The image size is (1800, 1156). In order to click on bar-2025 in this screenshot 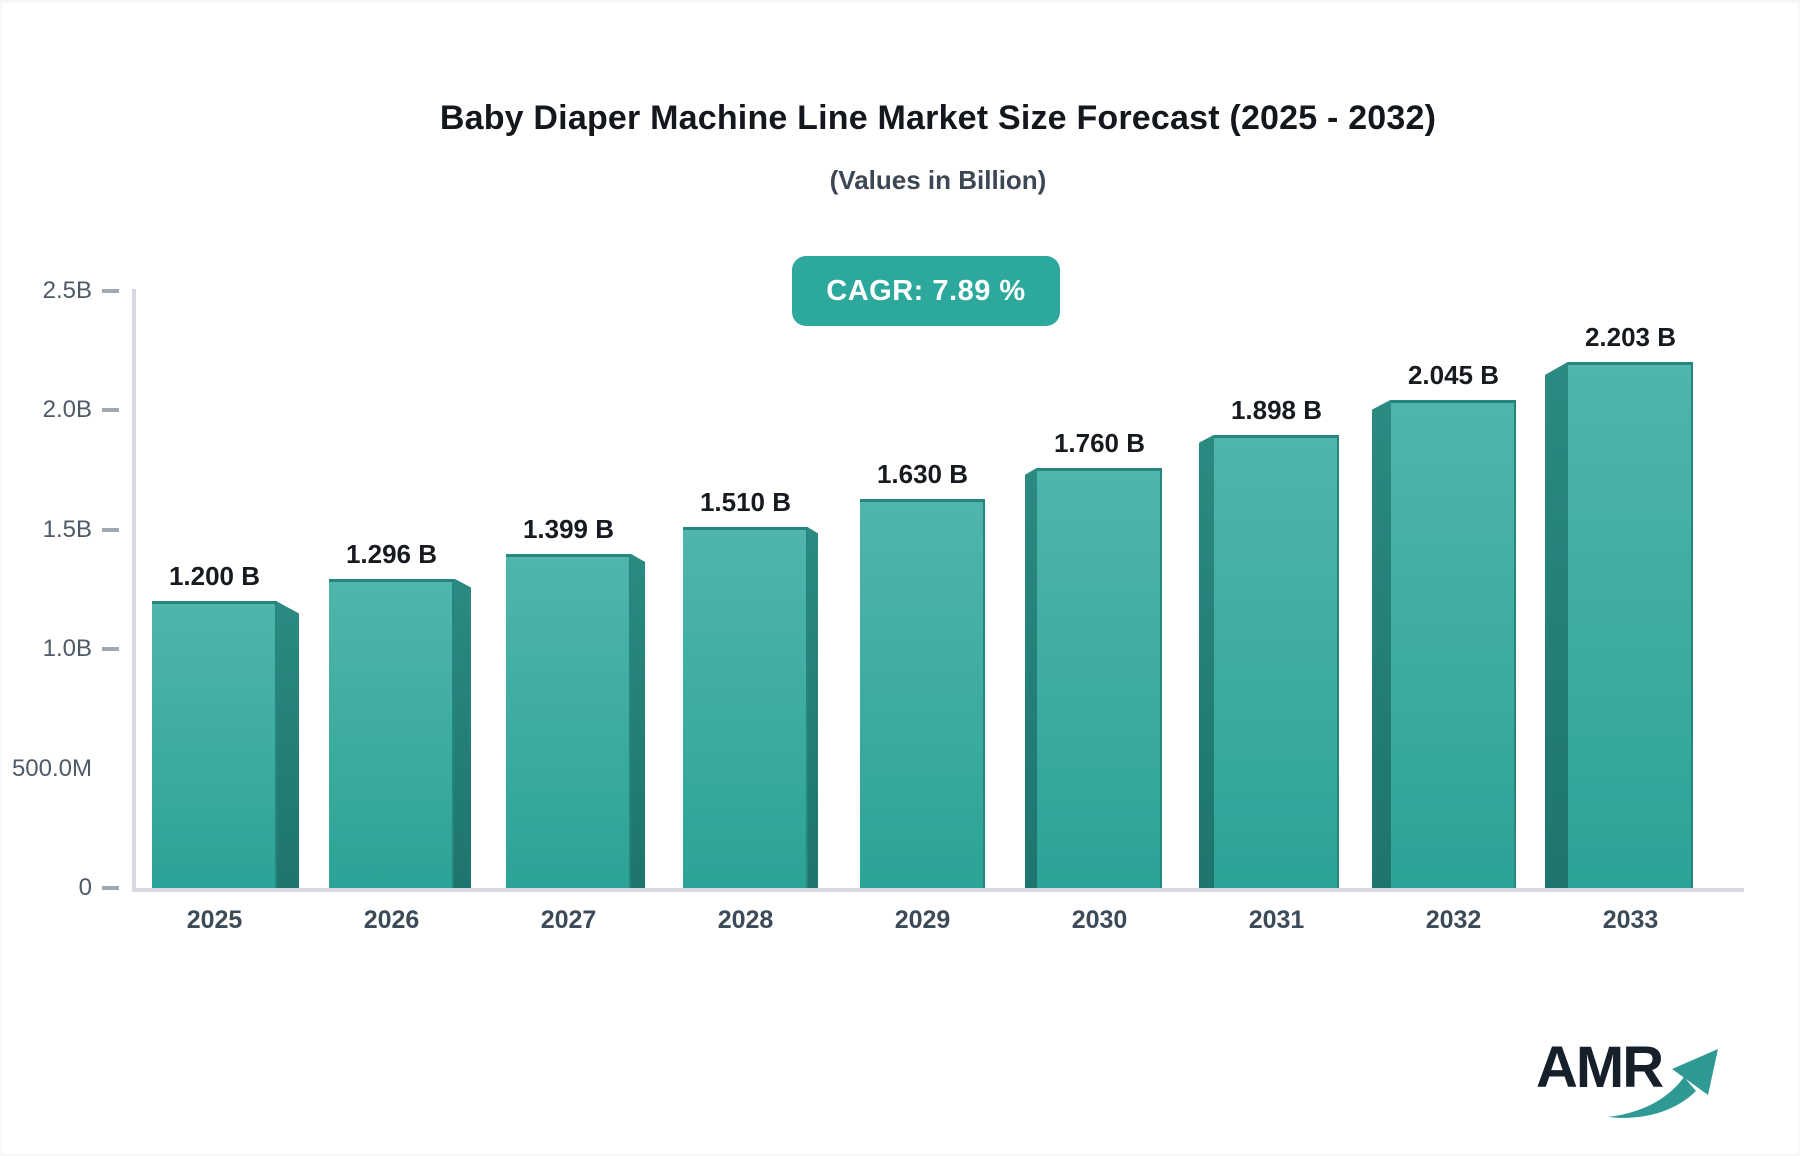, I will do `click(214, 744)`.